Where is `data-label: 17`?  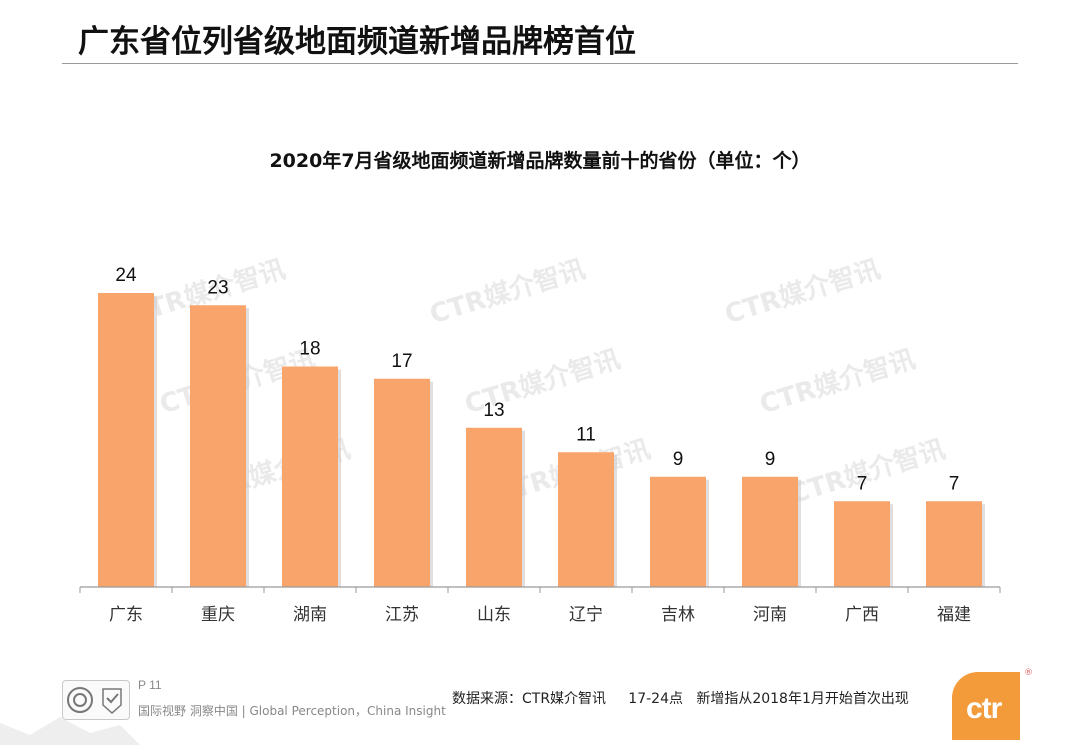
data-label: 17 is located at coordinates (401, 361).